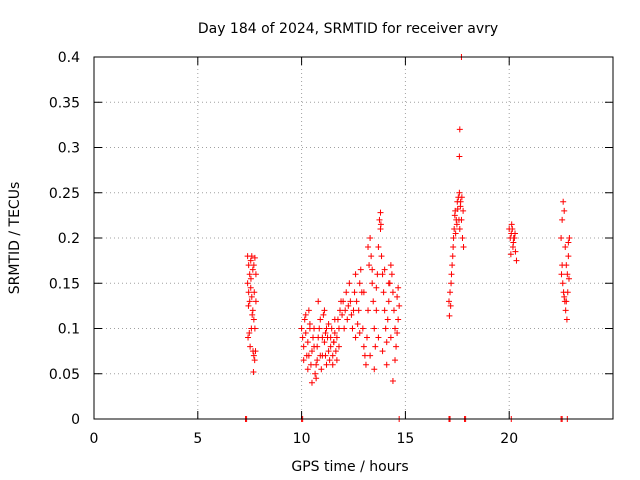 The width and height of the screenshot is (640, 480). What do you see at coordinates (69, 330) in the screenshot?
I see `y-tick-label: 0.1` at bounding box center [69, 330].